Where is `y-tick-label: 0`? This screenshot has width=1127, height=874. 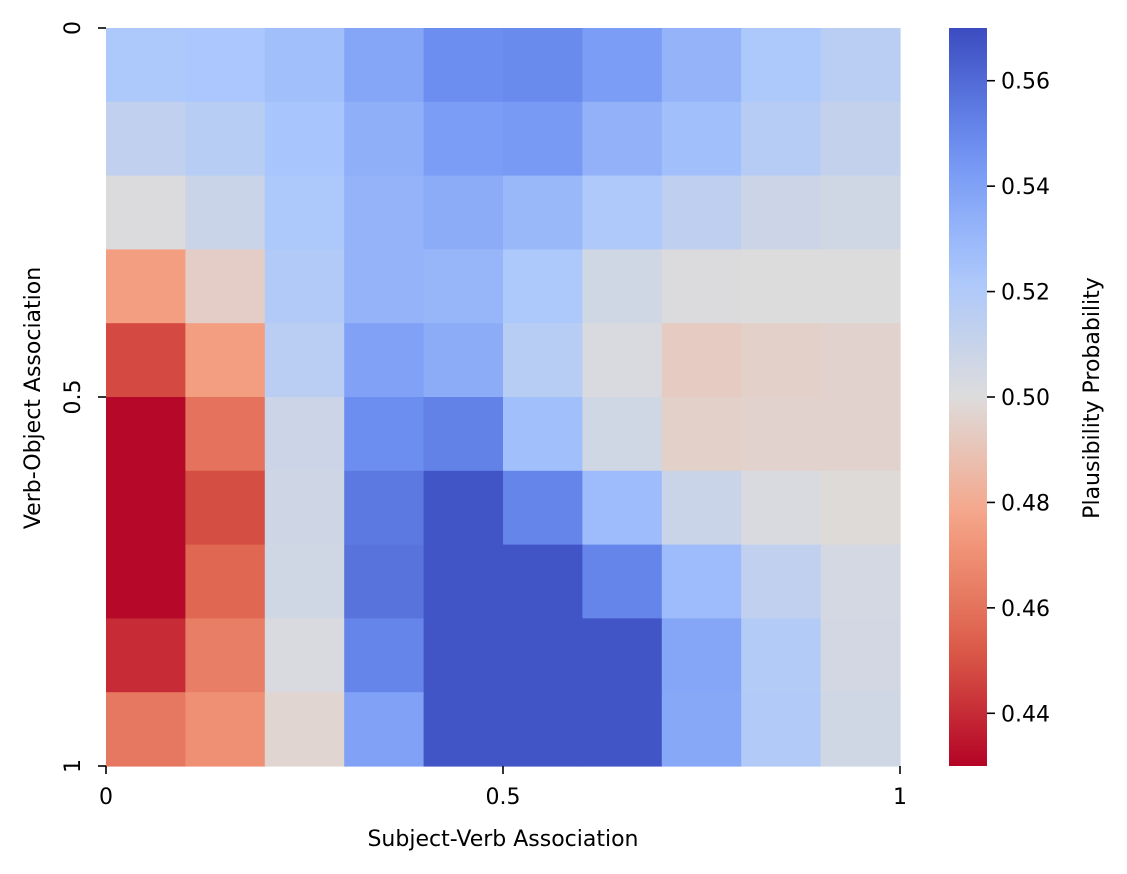 y-tick-label: 0 is located at coordinates (73, 28).